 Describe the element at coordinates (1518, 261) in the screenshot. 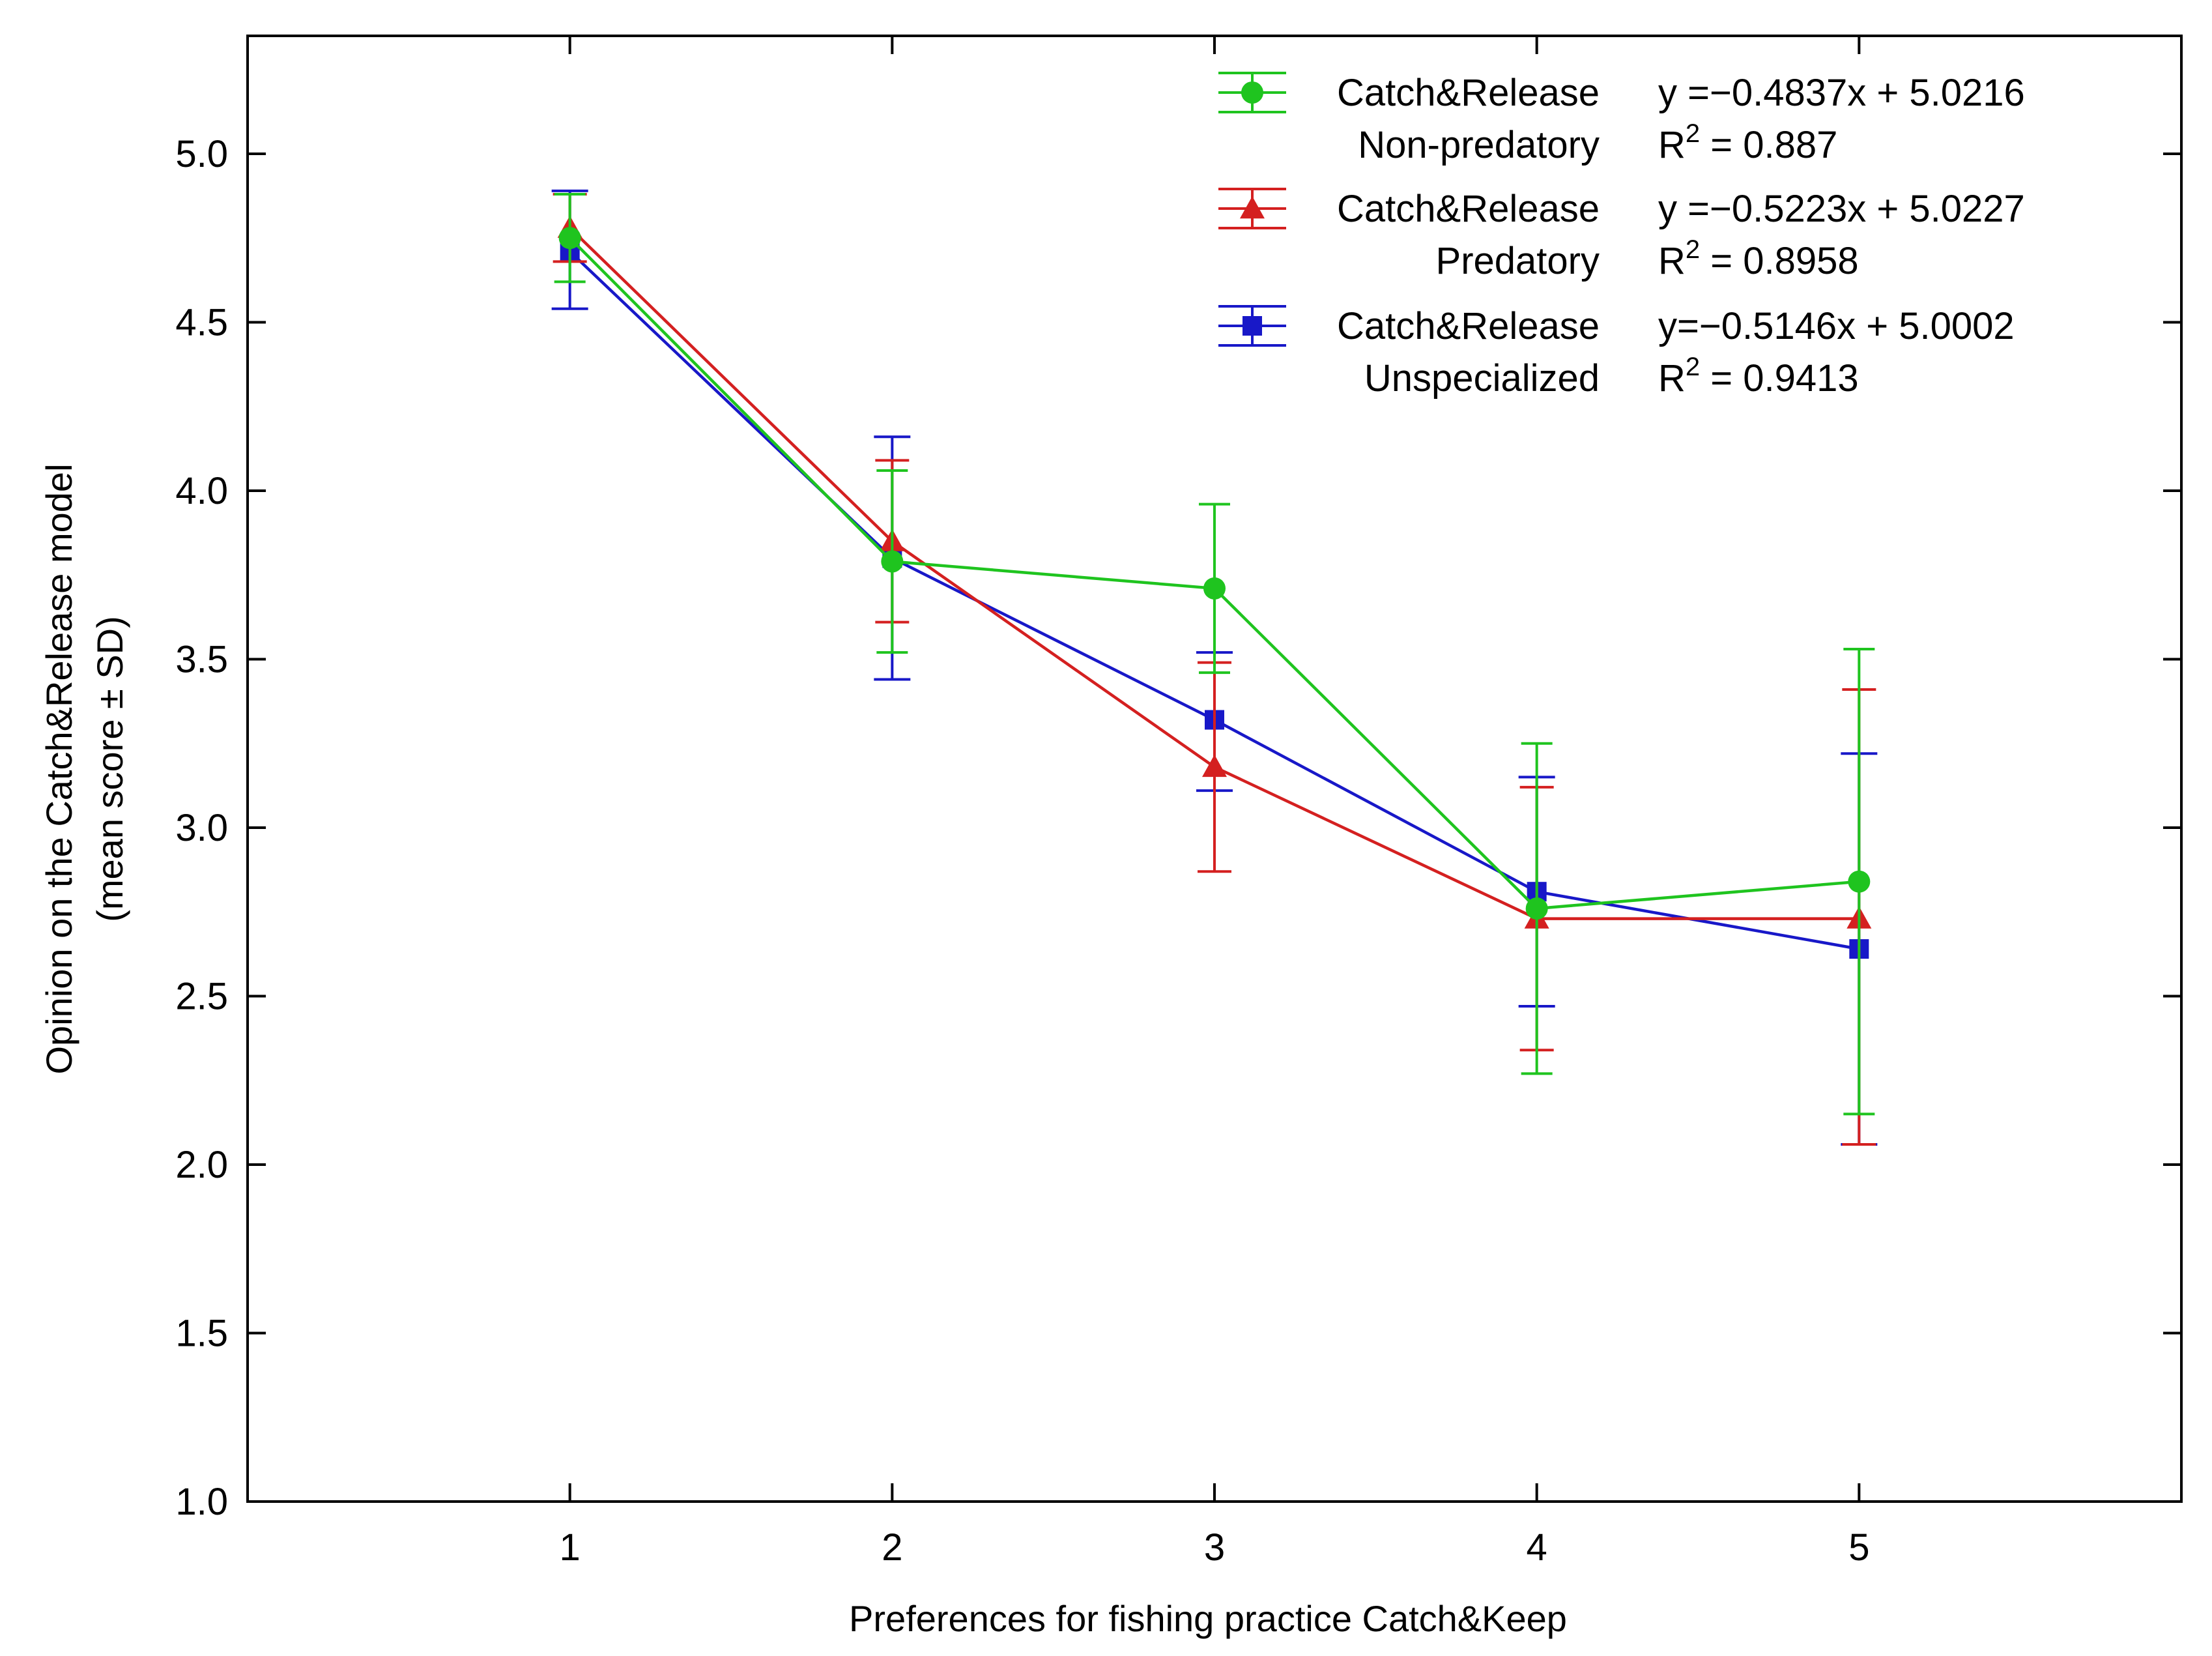

I see `legend-subname: Predatory` at that location.